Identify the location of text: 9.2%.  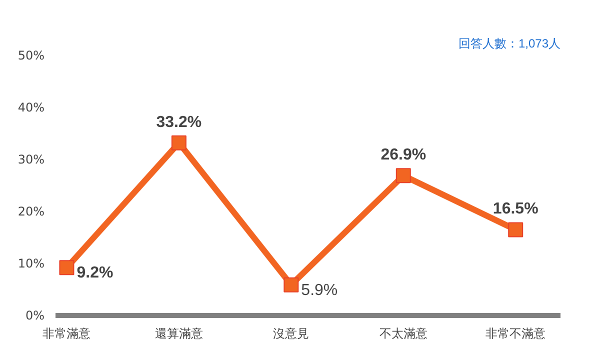
(95, 273).